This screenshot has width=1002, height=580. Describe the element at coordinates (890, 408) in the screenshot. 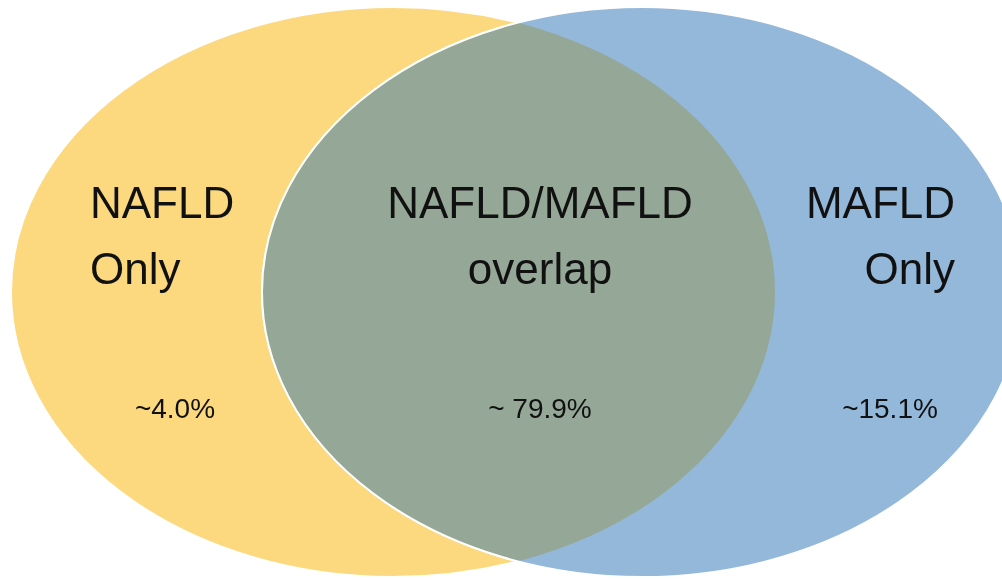

I see `data-label: ~15.1%` at that location.